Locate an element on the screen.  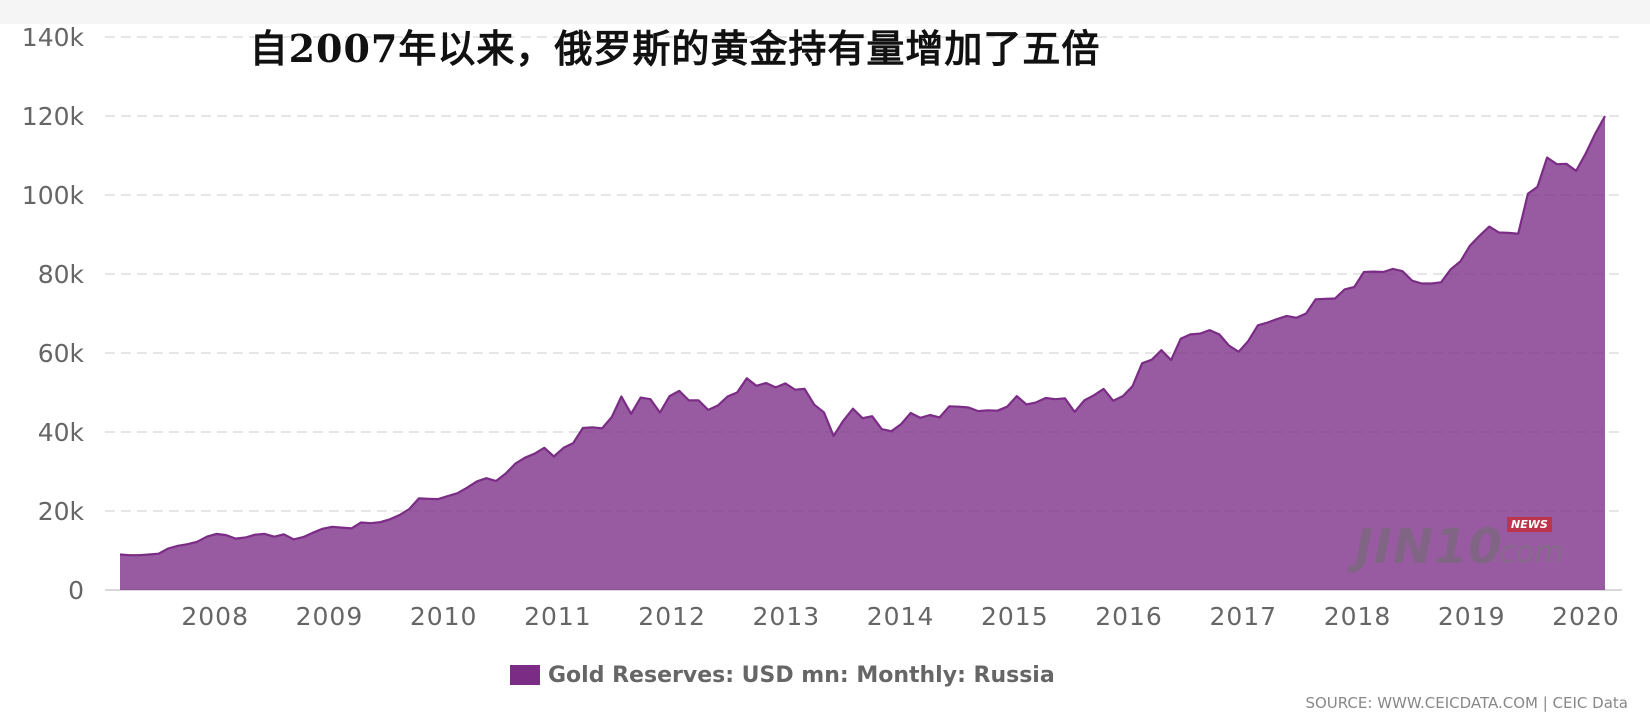
x-tick-label: 2012 is located at coordinates (672, 616).